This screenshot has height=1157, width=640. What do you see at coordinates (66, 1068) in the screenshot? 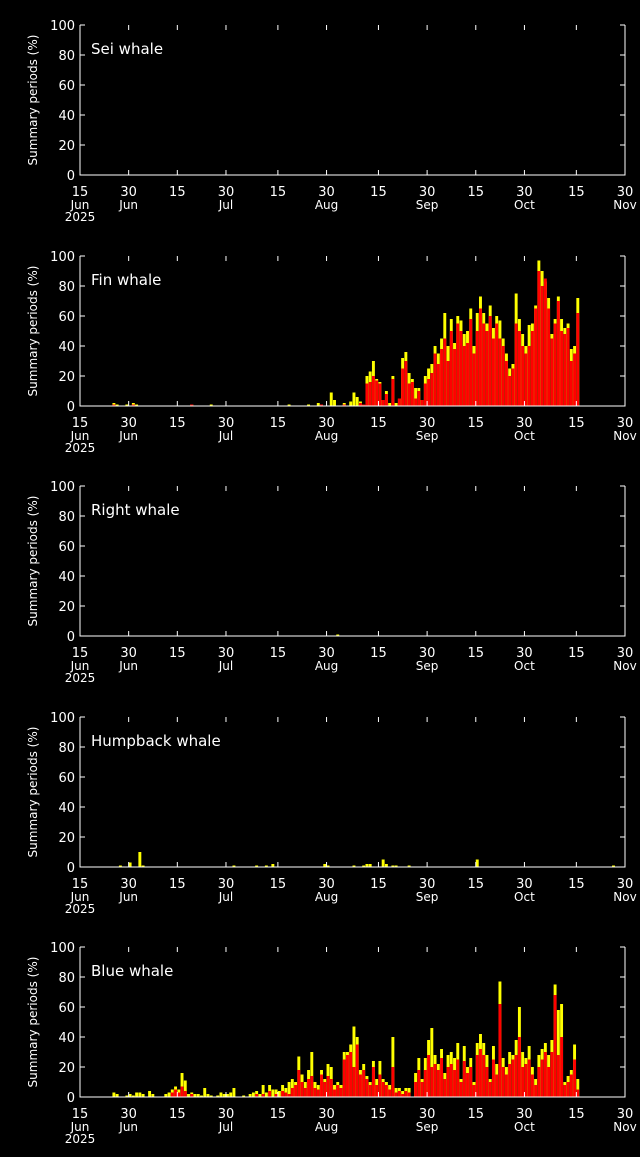
I see `y-tick-label: 20` at bounding box center [66, 1068].